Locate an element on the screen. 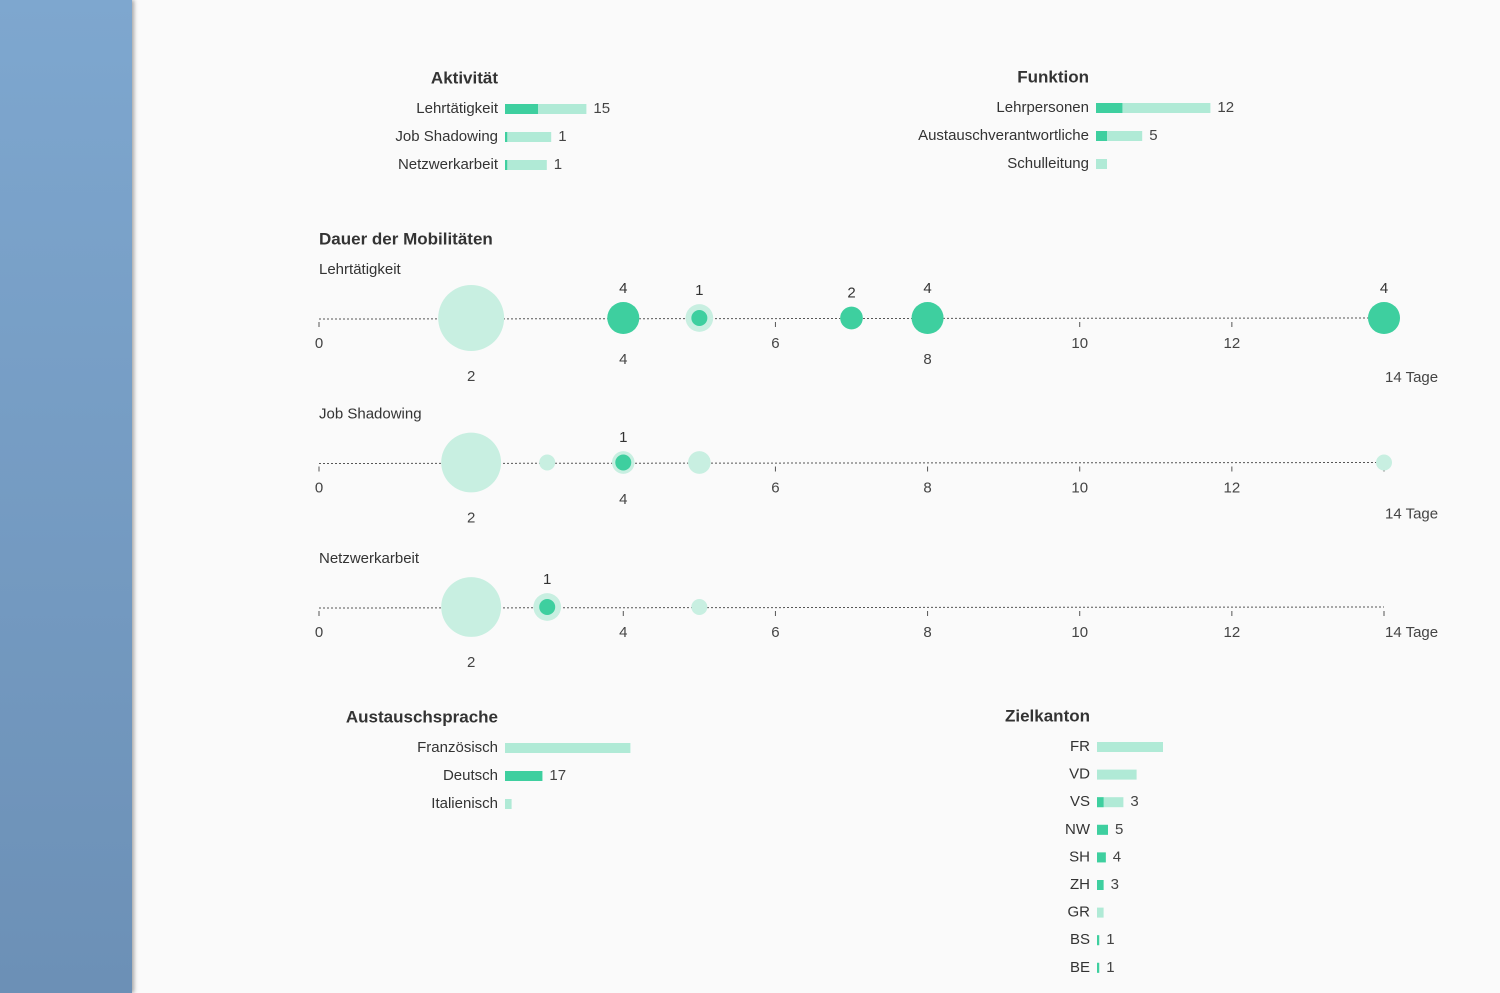  category-label: VS is located at coordinates (1080, 801).